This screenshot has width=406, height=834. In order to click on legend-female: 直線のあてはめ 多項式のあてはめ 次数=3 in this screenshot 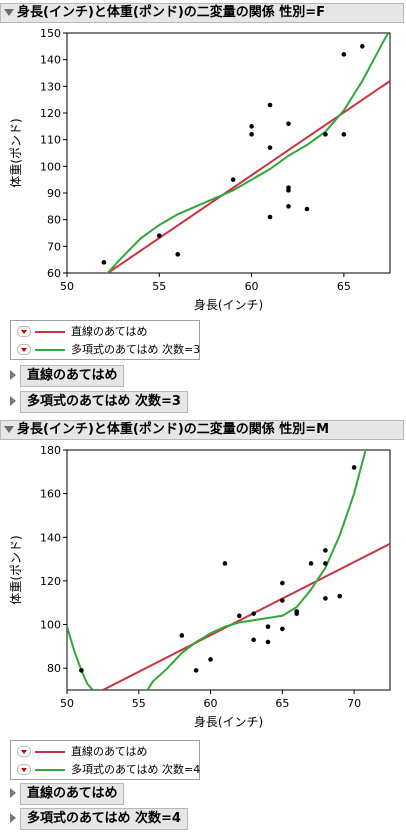, I will do `click(105, 340)`.